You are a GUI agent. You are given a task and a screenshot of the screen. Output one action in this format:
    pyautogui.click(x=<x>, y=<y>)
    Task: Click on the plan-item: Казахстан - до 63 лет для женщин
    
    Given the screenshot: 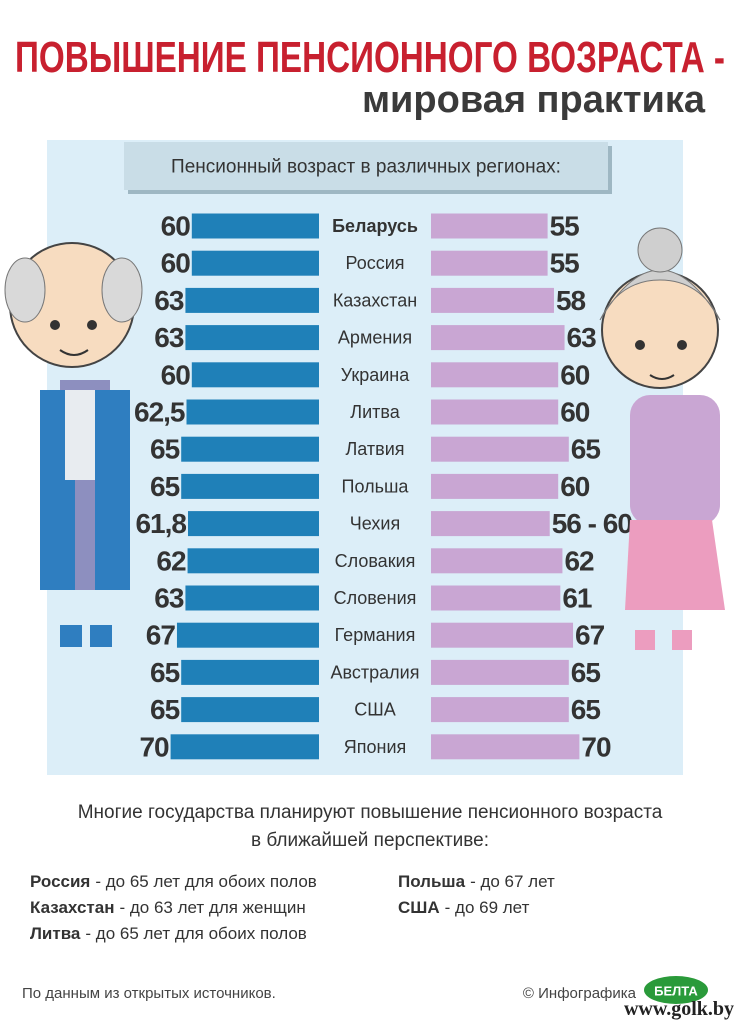 What is the action you would take?
    pyautogui.click(x=168, y=907)
    